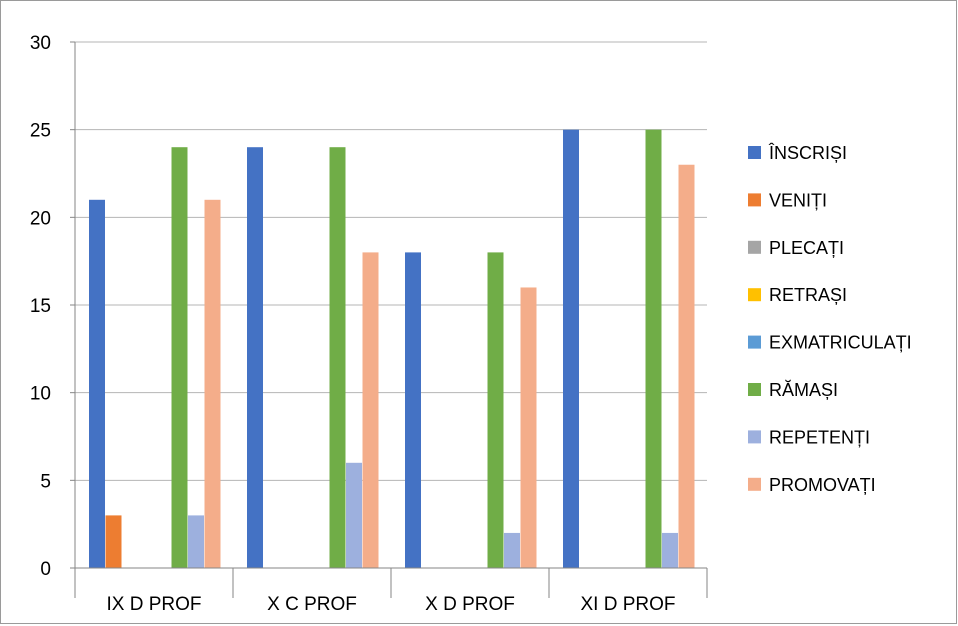 The image size is (958, 626). What do you see at coordinates (153, 604) in the screenshot?
I see `x-tick-label: IX D PROF` at bounding box center [153, 604].